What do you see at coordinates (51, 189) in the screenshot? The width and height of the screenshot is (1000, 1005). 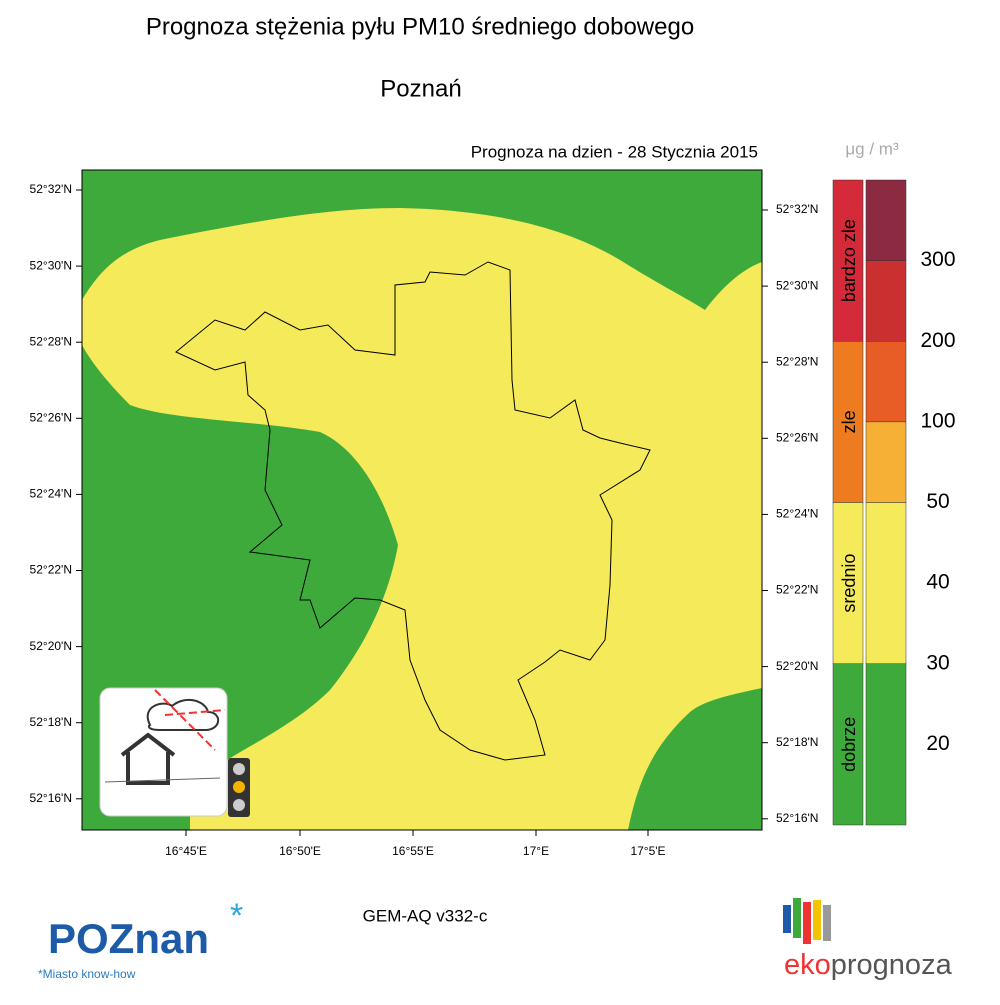 I see `lat-label-left: 52°32'N` at bounding box center [51, 189].